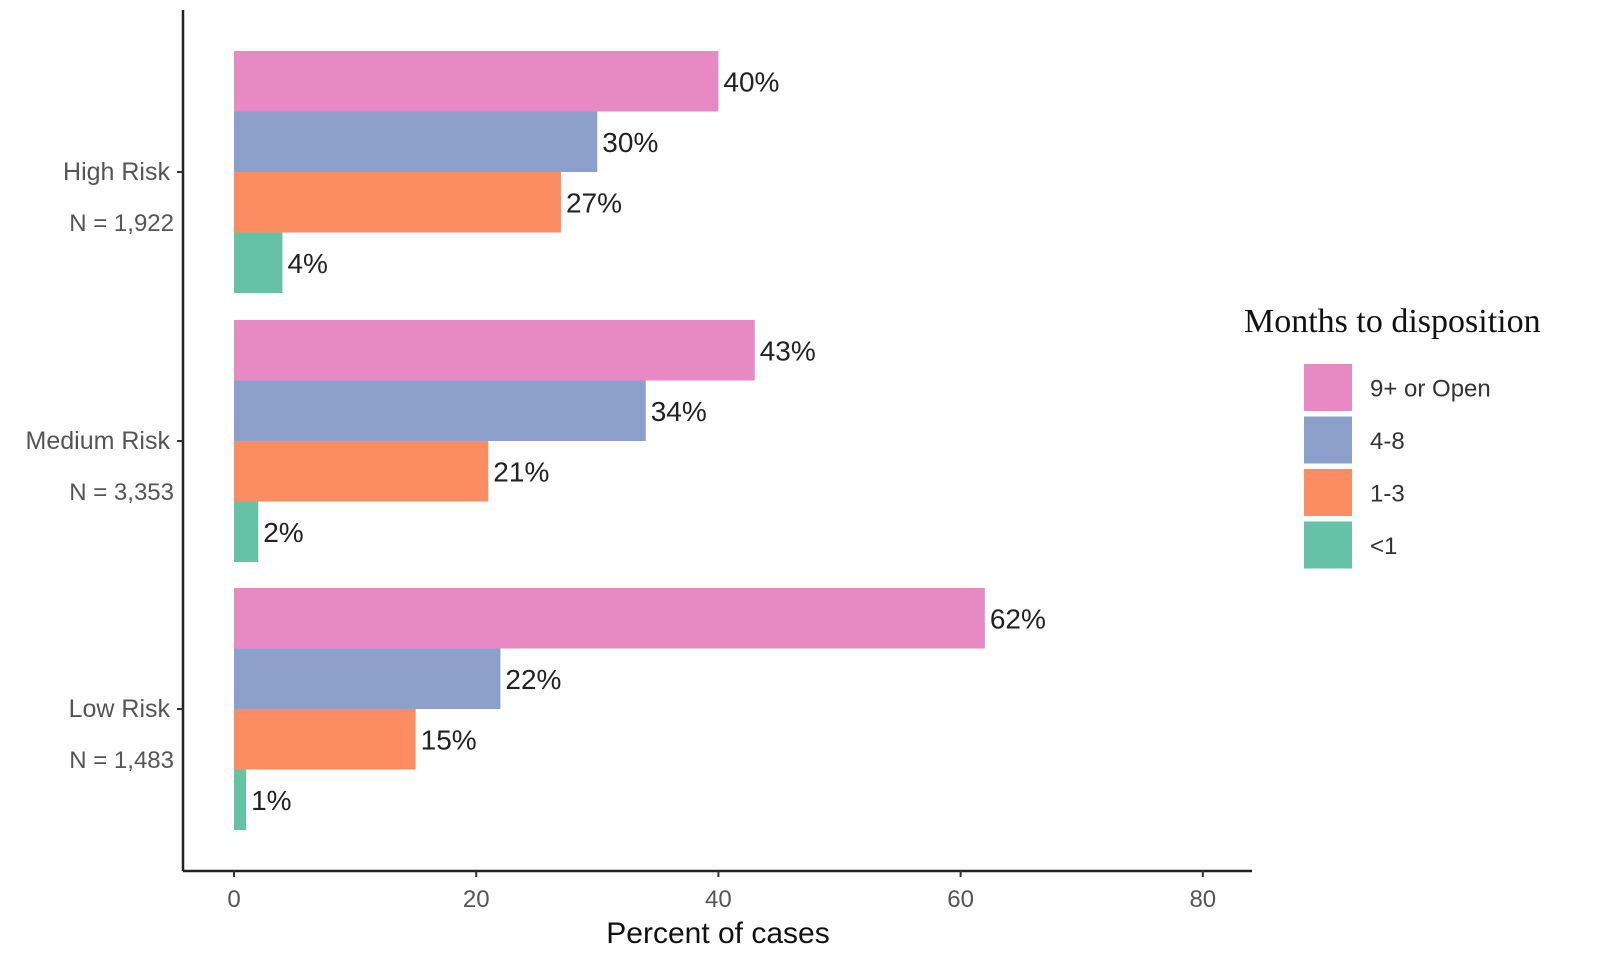  Describe the element at coordinates (271, 800) in the screenshot. I see `bar-value-label: 1%` at that location.